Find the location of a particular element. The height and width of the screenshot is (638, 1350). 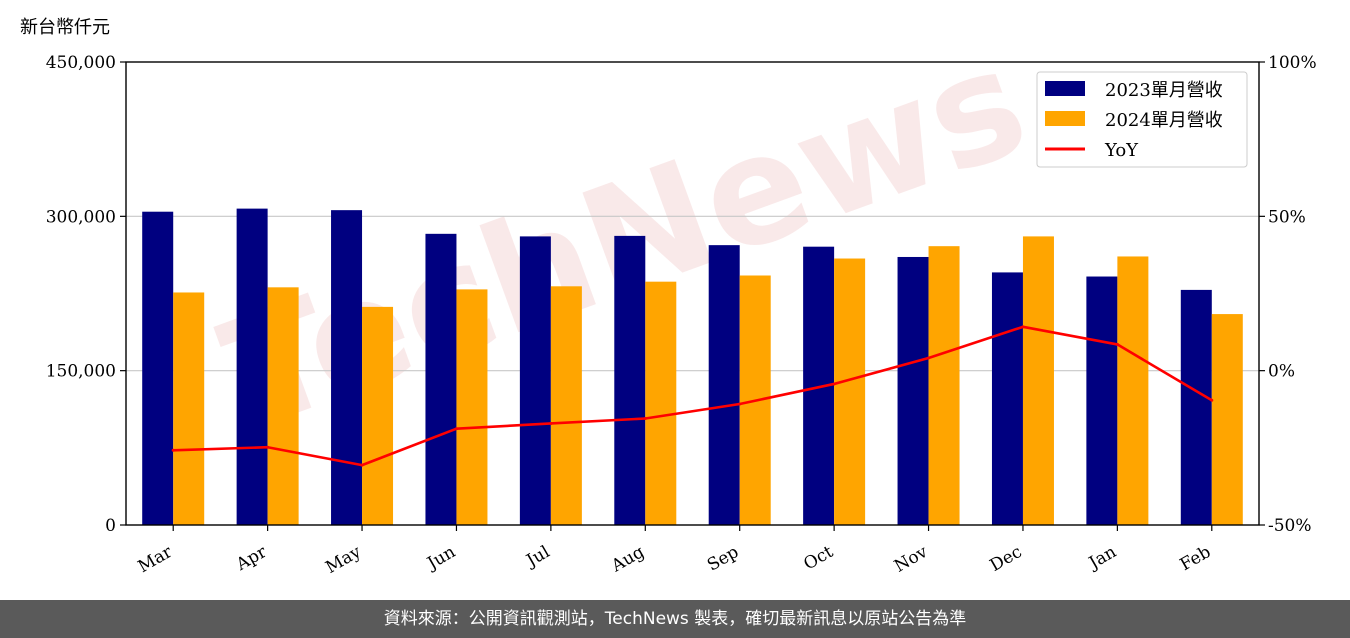

legend-swatch-2023 is located at coordinates (1065, 88).